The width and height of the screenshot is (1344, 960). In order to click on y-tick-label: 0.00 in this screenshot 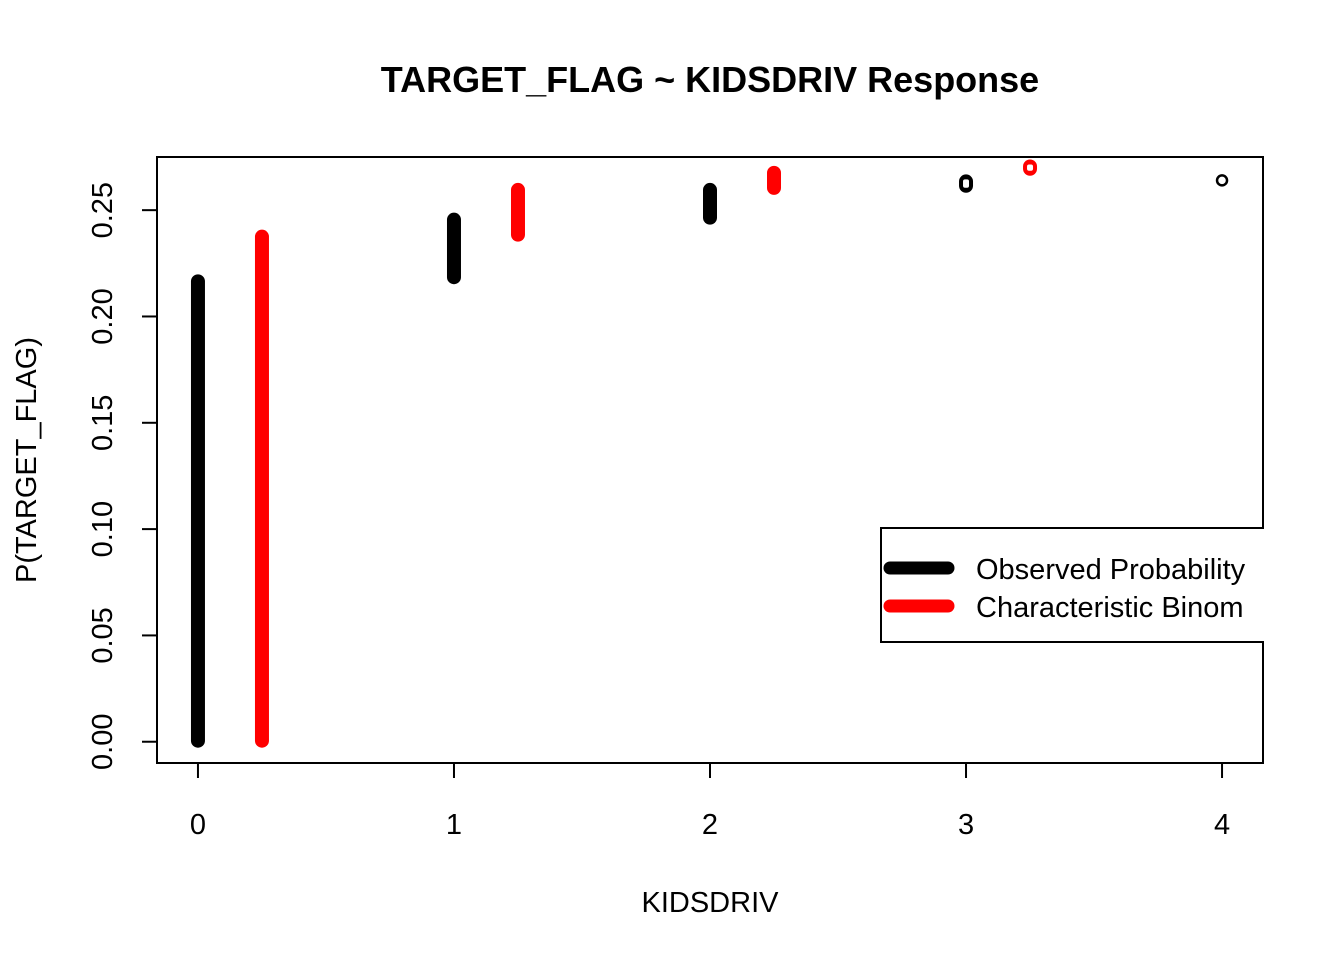, I will do `click(103, 742)`.